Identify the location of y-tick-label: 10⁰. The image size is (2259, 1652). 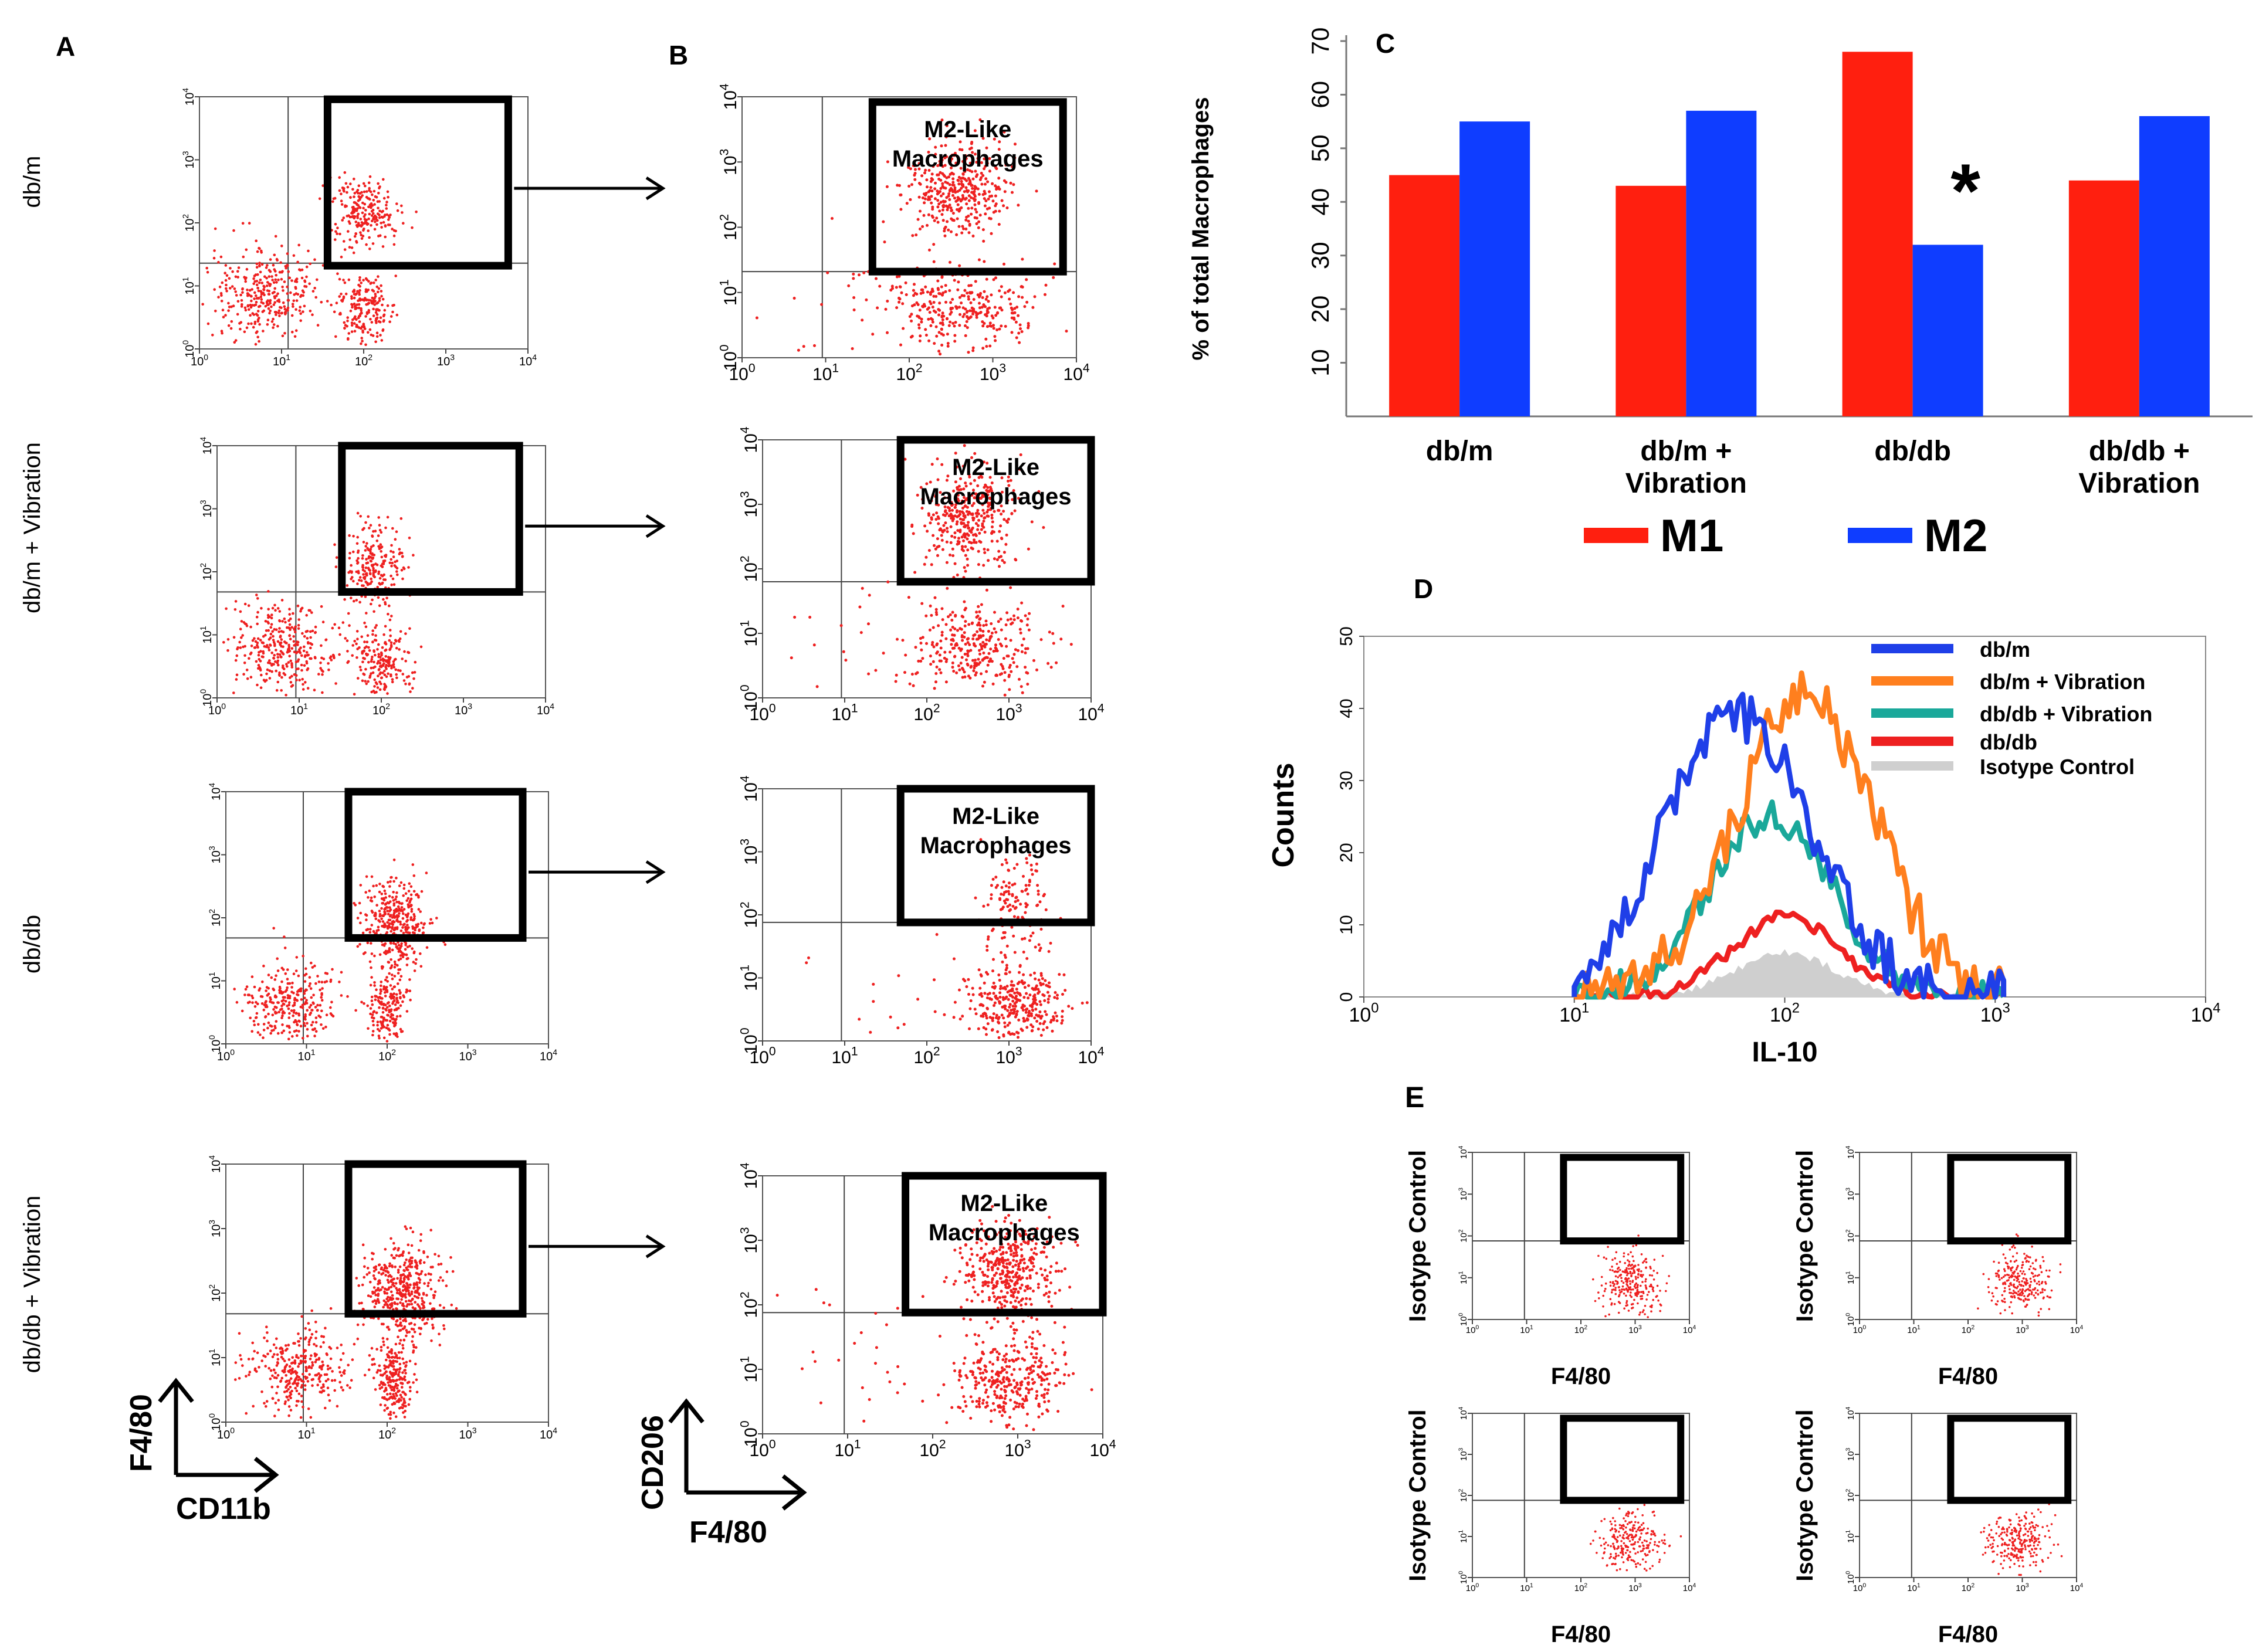
(189, 349).